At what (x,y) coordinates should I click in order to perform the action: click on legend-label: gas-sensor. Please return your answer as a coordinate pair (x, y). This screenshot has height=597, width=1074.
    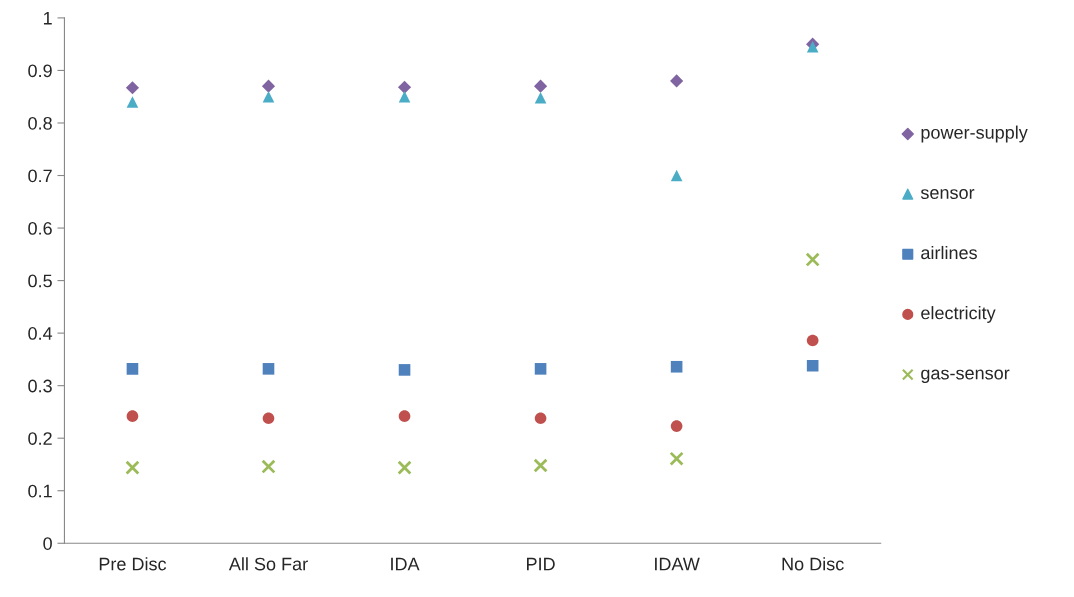
    Looking at the image, I should click on (965, 376).